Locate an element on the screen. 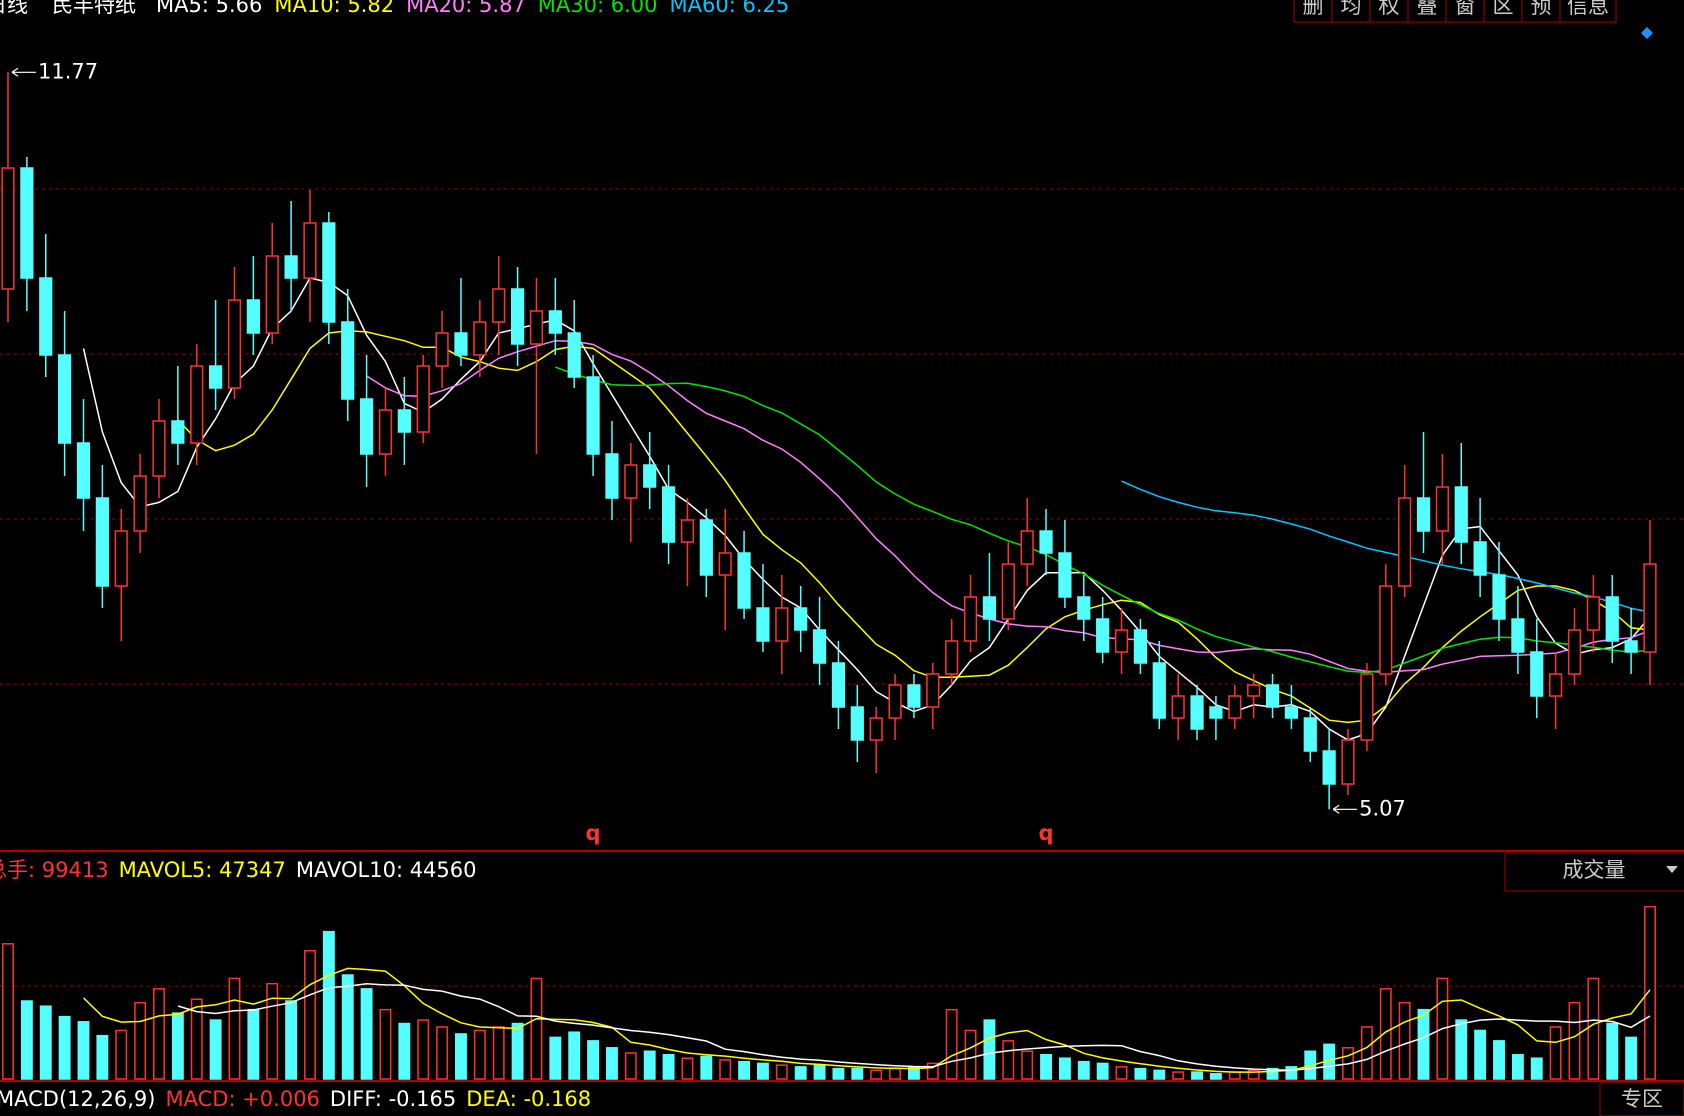 This screenshot has width=1684, height=1116. selector-box is located at coordinates (1594, 872).